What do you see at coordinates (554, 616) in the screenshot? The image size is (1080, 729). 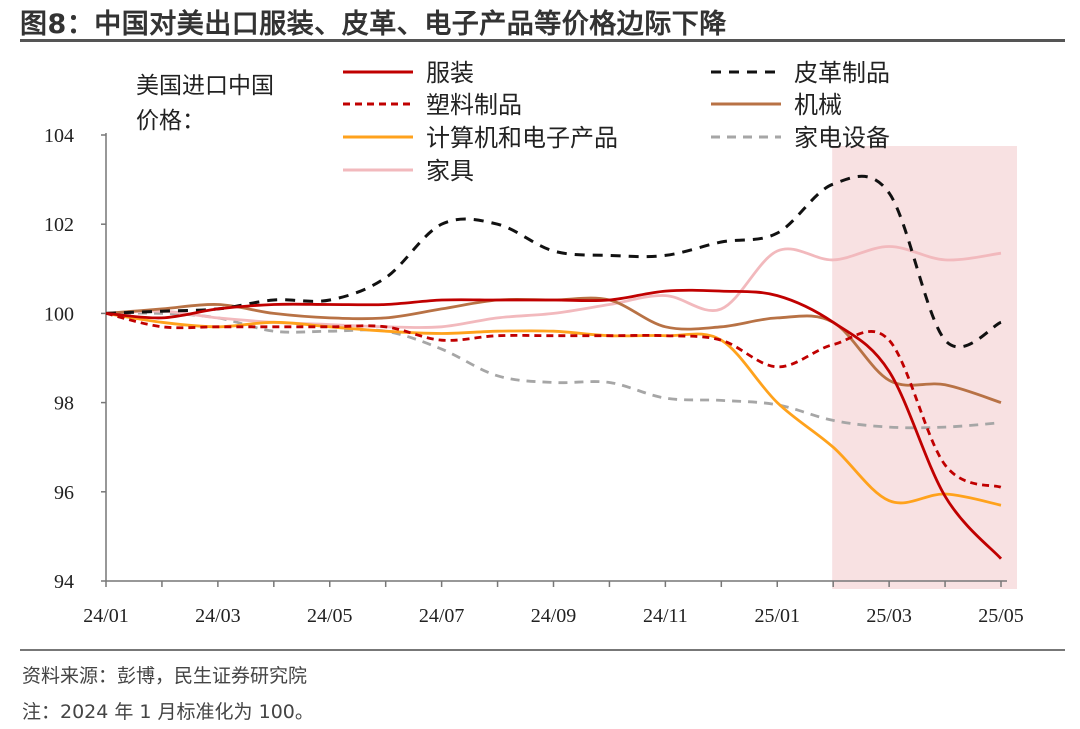 I see `x-tick-label: 24/09` at bounding box center [554, 616].